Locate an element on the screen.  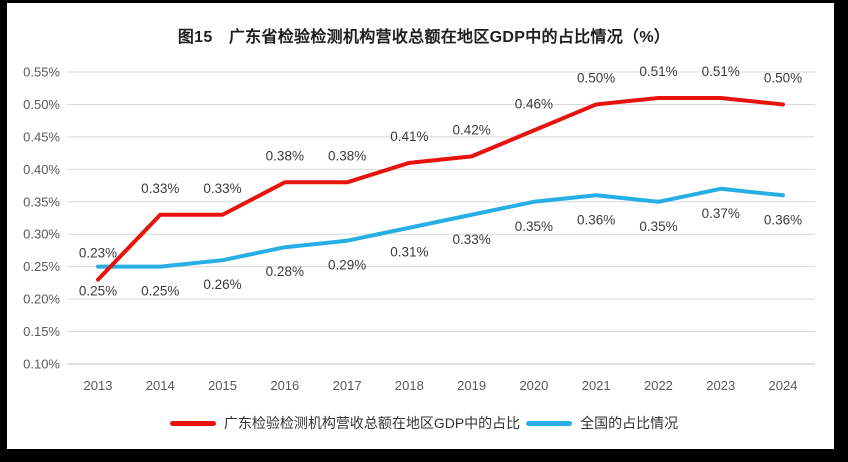
svg-text: 0.46% is located at coordinates (534, 103).